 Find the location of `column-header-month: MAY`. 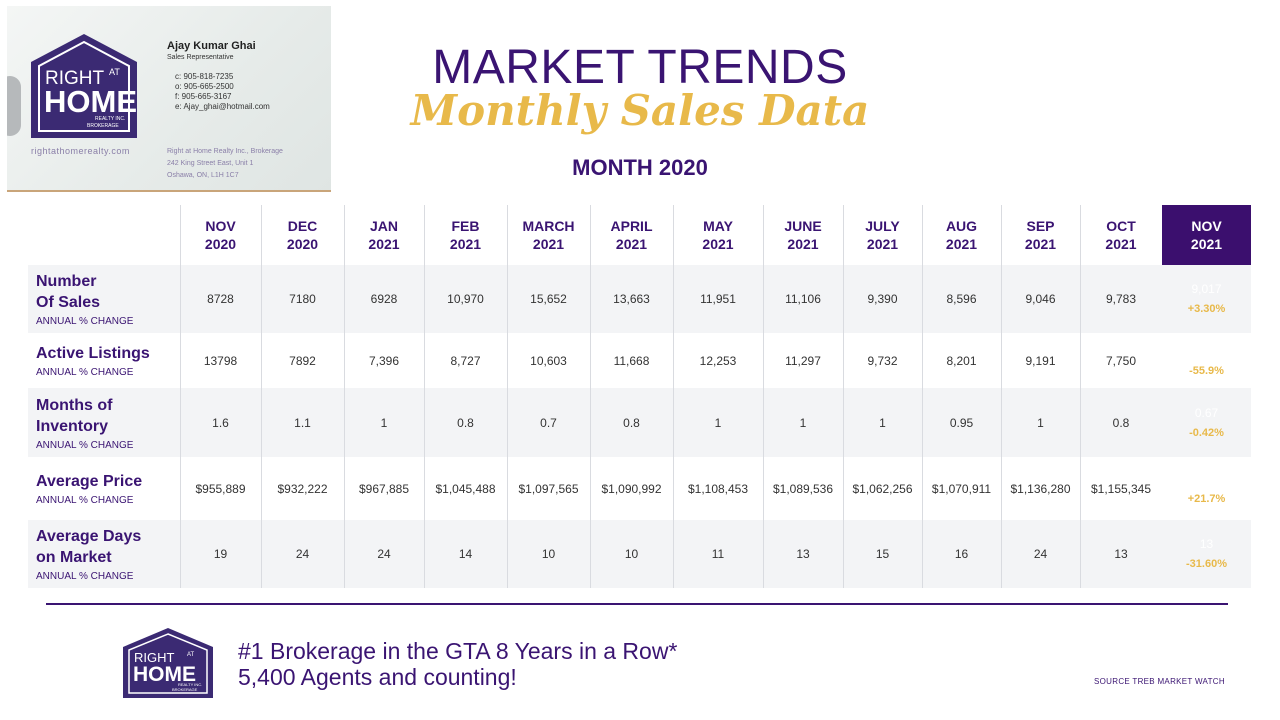

column-header-month: MAY is located at coordinates (718, 226).